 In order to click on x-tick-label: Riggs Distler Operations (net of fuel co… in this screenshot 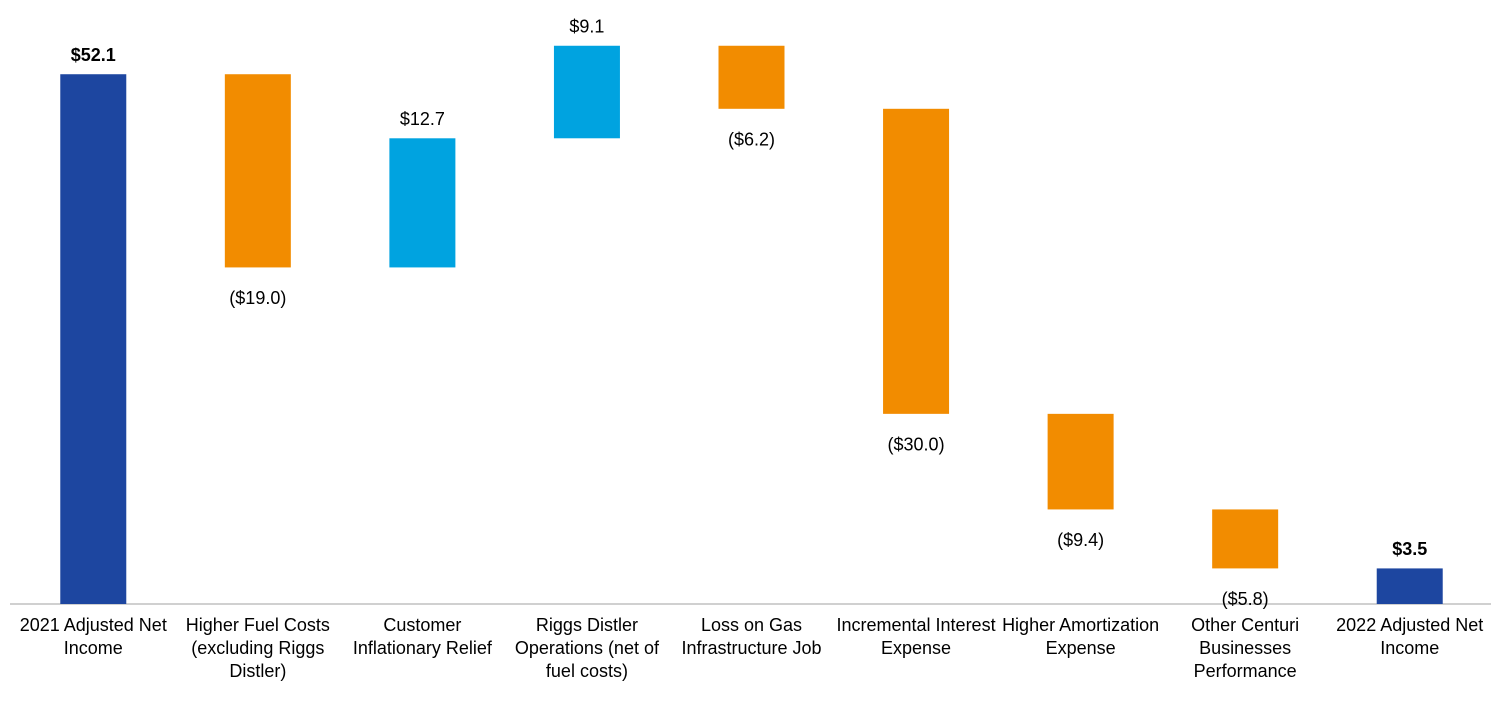, I will do `click(586, 648)`.